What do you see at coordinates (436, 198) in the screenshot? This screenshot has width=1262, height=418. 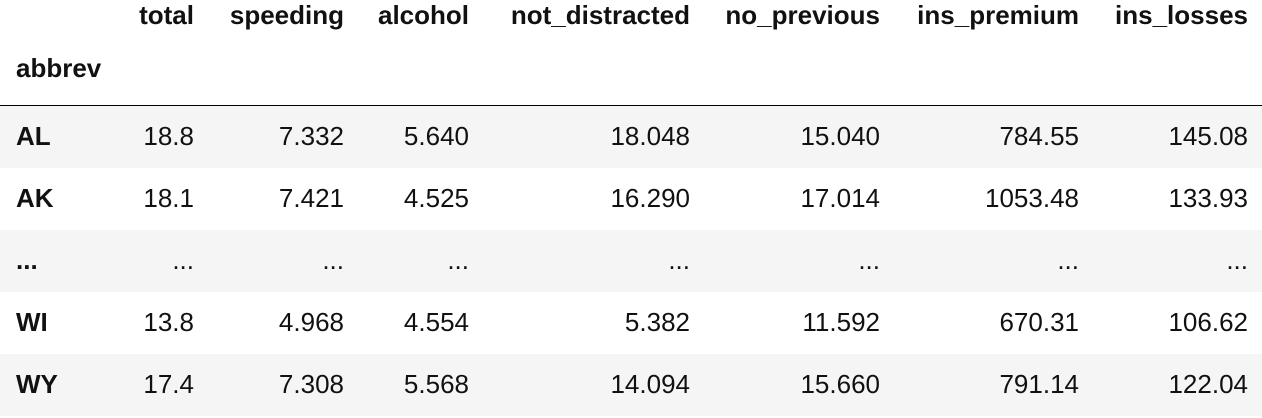 I see `table-cell: 4.525` at bounding box center [436, 198].